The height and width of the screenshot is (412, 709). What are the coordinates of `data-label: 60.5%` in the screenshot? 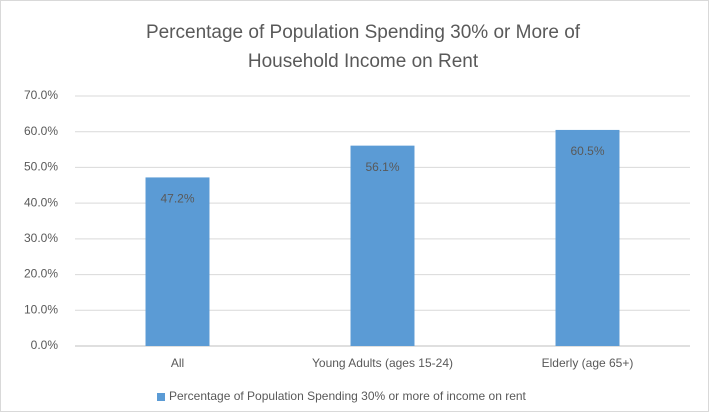 It's located at (587, 151).